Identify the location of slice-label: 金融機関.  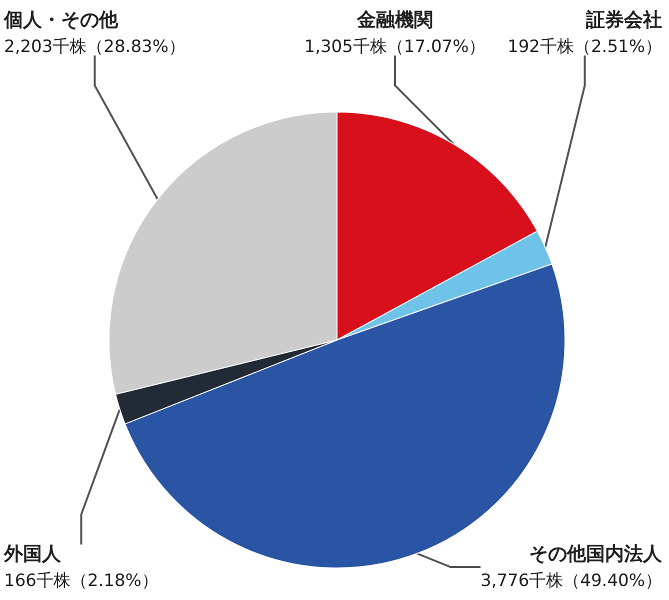
(394, 20).